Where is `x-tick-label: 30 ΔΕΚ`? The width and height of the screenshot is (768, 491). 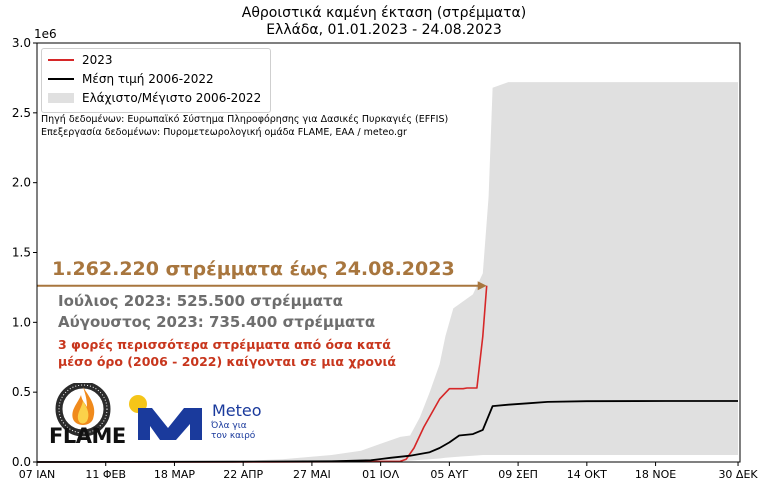
x-tick-label: 30 ΔΕΚ is located at coordinates (738, 474).